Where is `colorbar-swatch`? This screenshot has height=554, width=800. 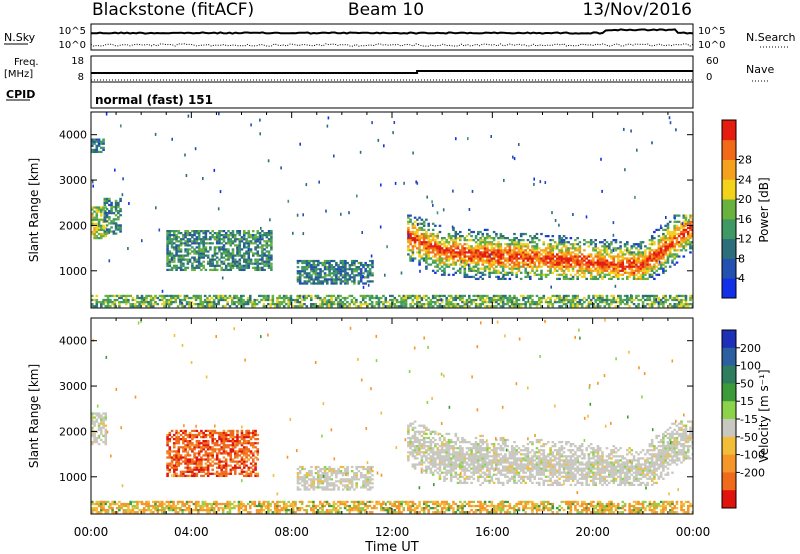 colorbar-swatch is located at coordinates (729, 149).